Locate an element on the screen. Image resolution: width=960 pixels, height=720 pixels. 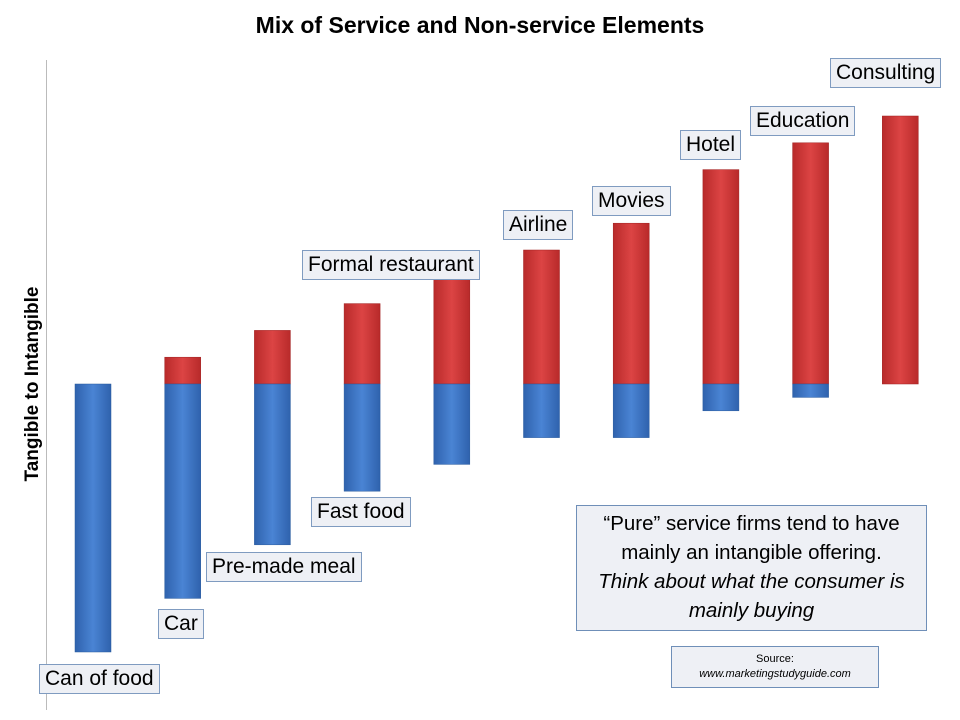
category-label: Car is located at coordinates (181, 624).